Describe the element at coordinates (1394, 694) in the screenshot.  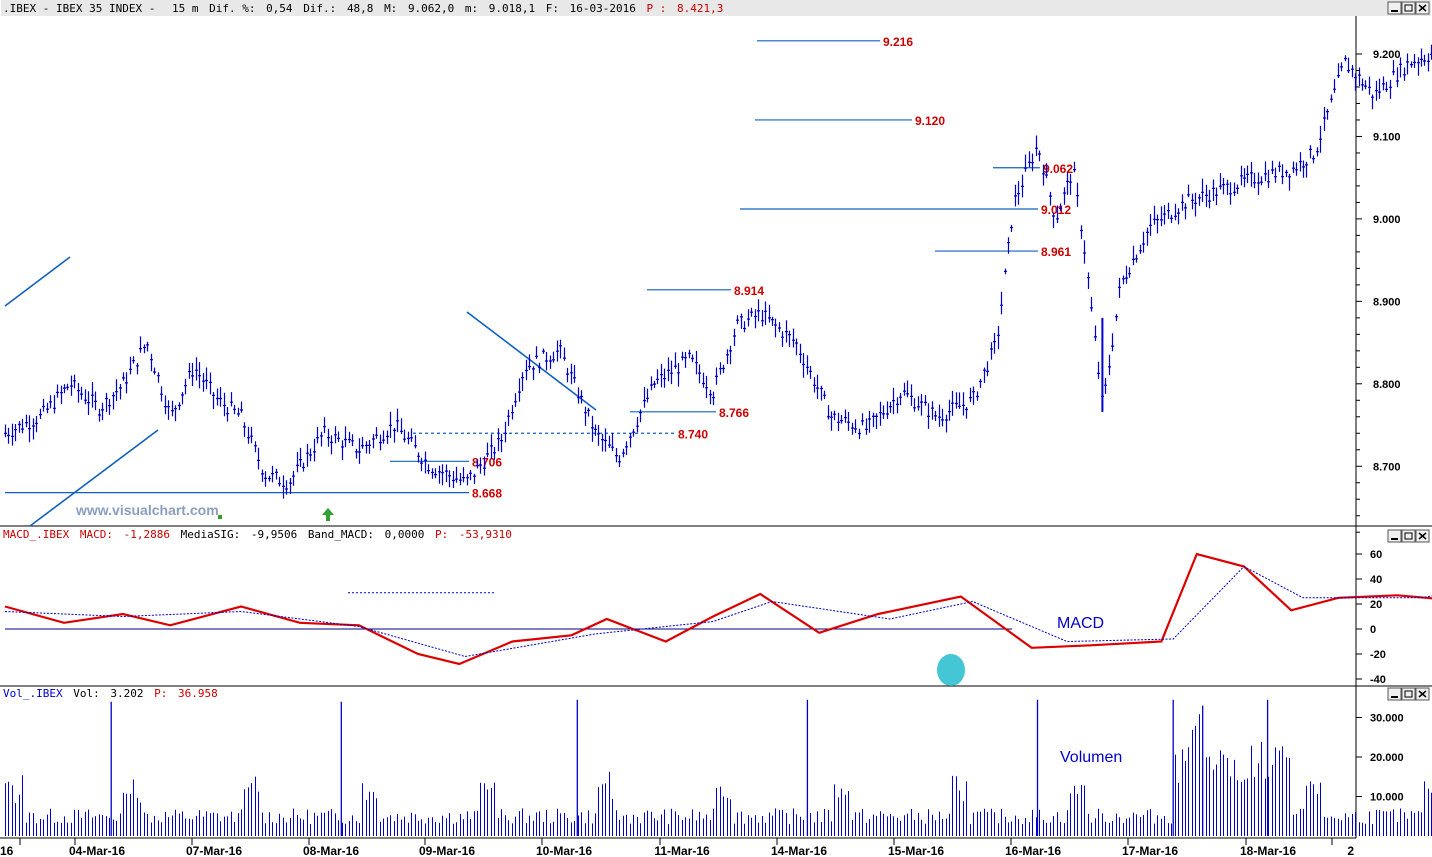
I see `vol-minimize-button` at that location.